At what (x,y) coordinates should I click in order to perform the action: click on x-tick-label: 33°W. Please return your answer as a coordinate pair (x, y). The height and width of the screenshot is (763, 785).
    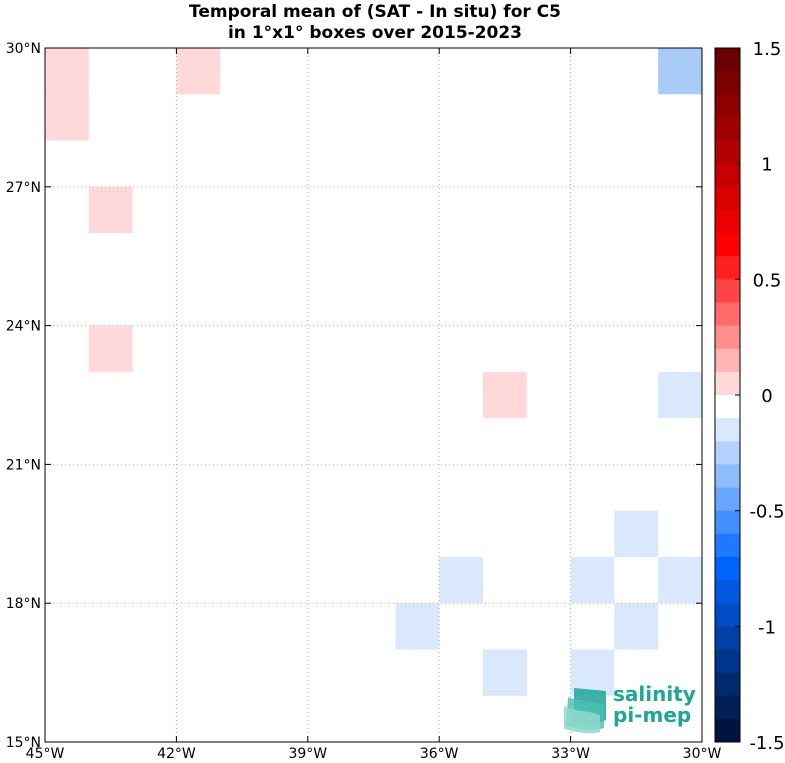
    Looking at the image, I should click on (570, 754).